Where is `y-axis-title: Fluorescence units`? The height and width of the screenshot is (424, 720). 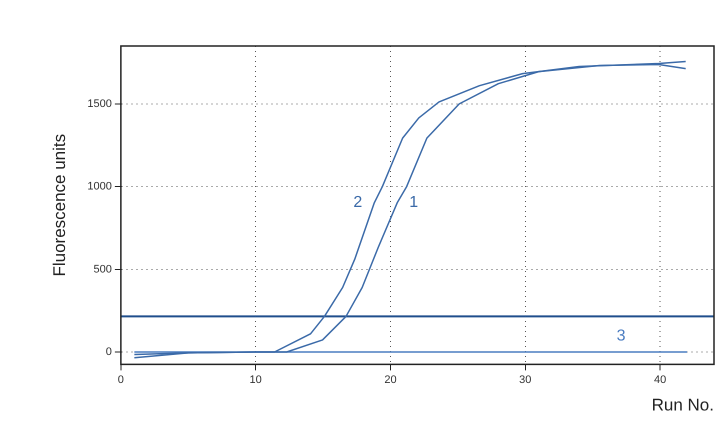 y-axis-title: Fluorescence units is located at coordinates (59, 205).